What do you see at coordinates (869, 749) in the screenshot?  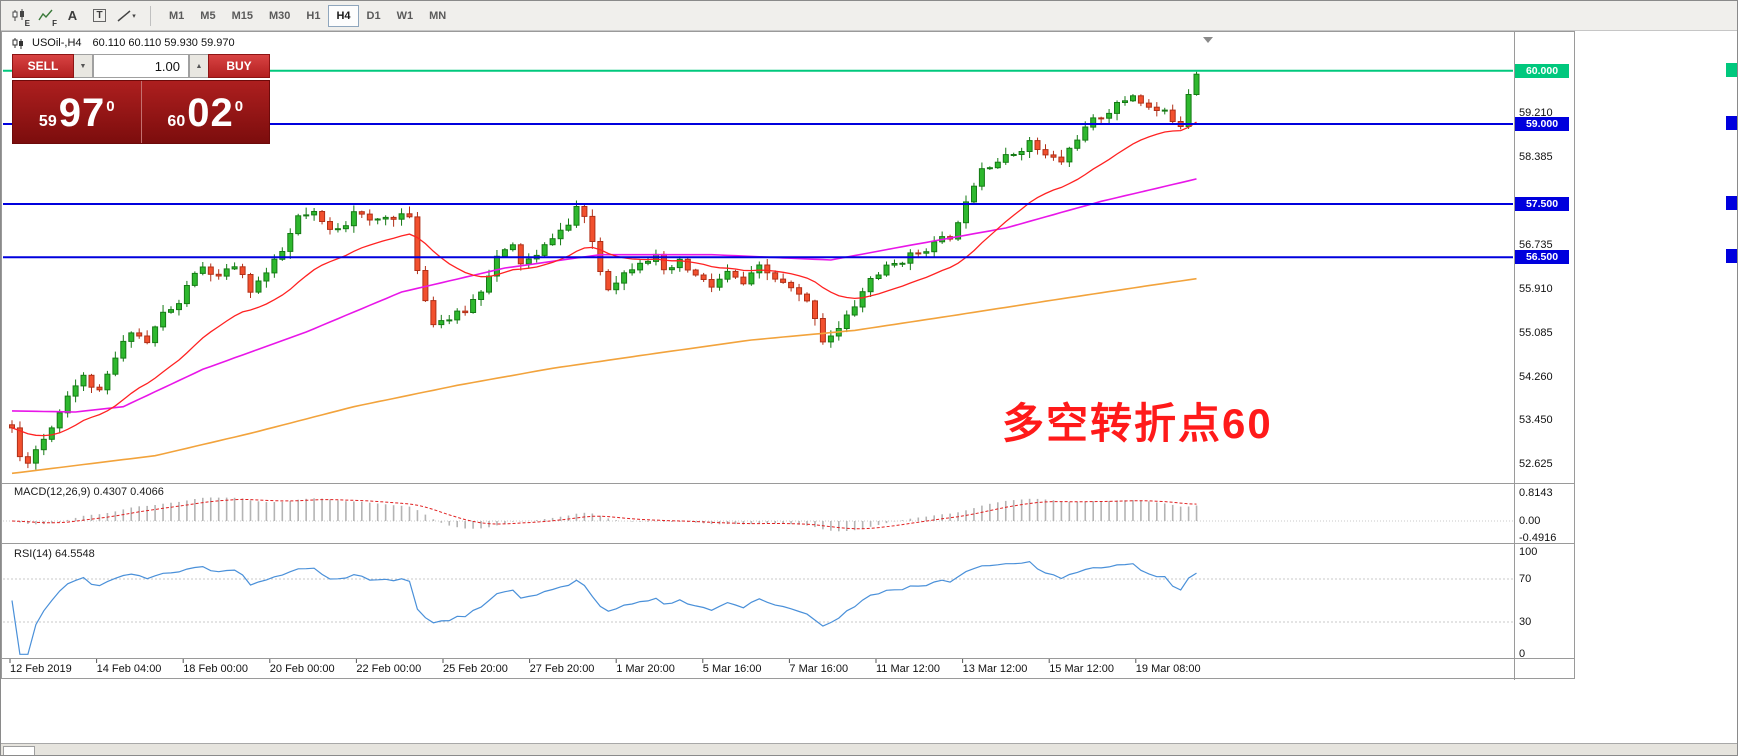 I see `status-bar` at bounding box center [869, 749].